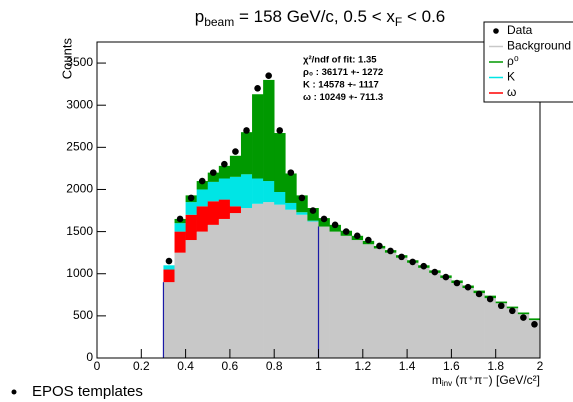 The width and height of the screenshot is (573, 402). Describe the element at coordinates (343, 97) in the screenshot. I see `fit-stat: ω : 10249 +- 711.3` at that location.